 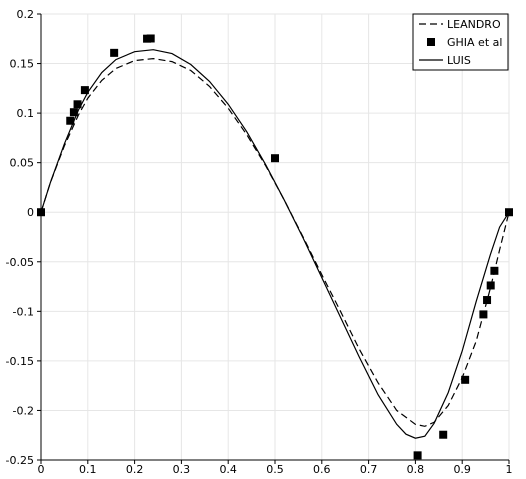 What do you see at coordinates (322, 469) in the screenshot?
I see `x-tick-label: 0.6` at bounding box center [322, 469].